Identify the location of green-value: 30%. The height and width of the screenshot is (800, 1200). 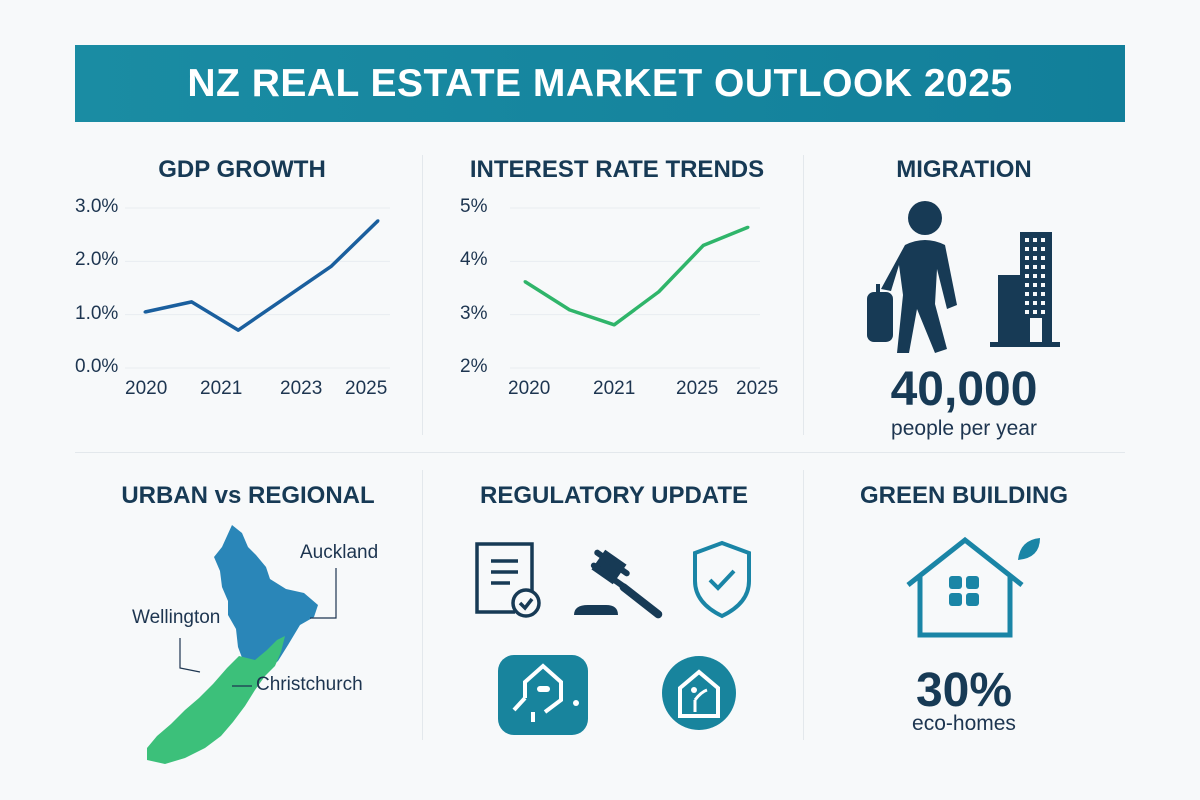
(964, 690).